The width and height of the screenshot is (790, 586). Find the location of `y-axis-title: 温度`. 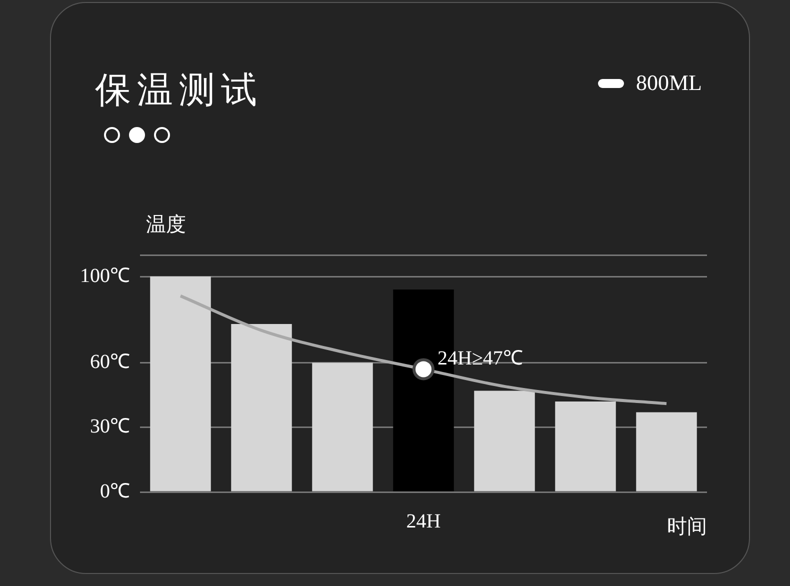

y-axis-title: 温度 is located at coordinates (166, 224).